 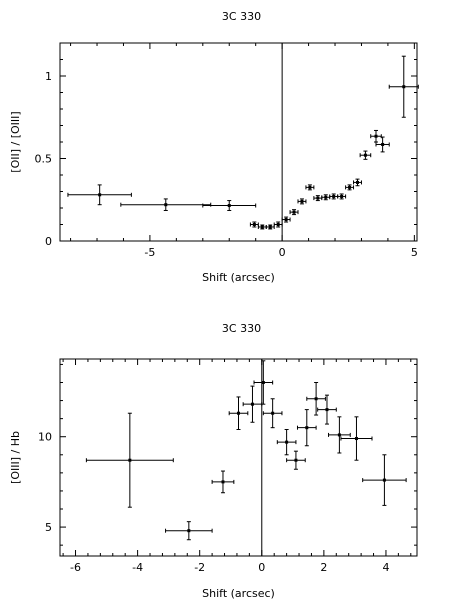 I want to click on y-tick-label: 5, so click(x=48, y=527).